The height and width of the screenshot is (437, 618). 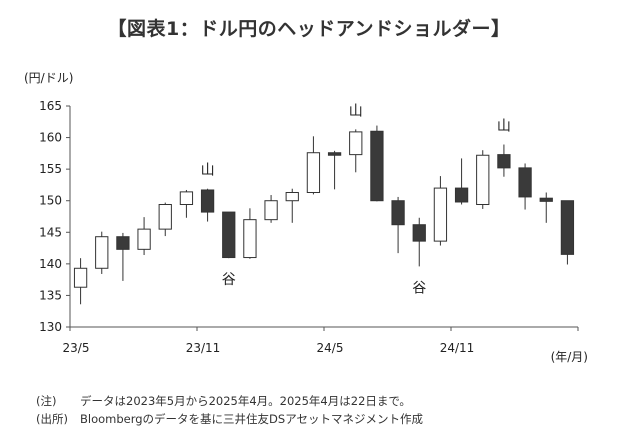 I want to click on footnote-note-tag: (注), so click(x=46, y=401).